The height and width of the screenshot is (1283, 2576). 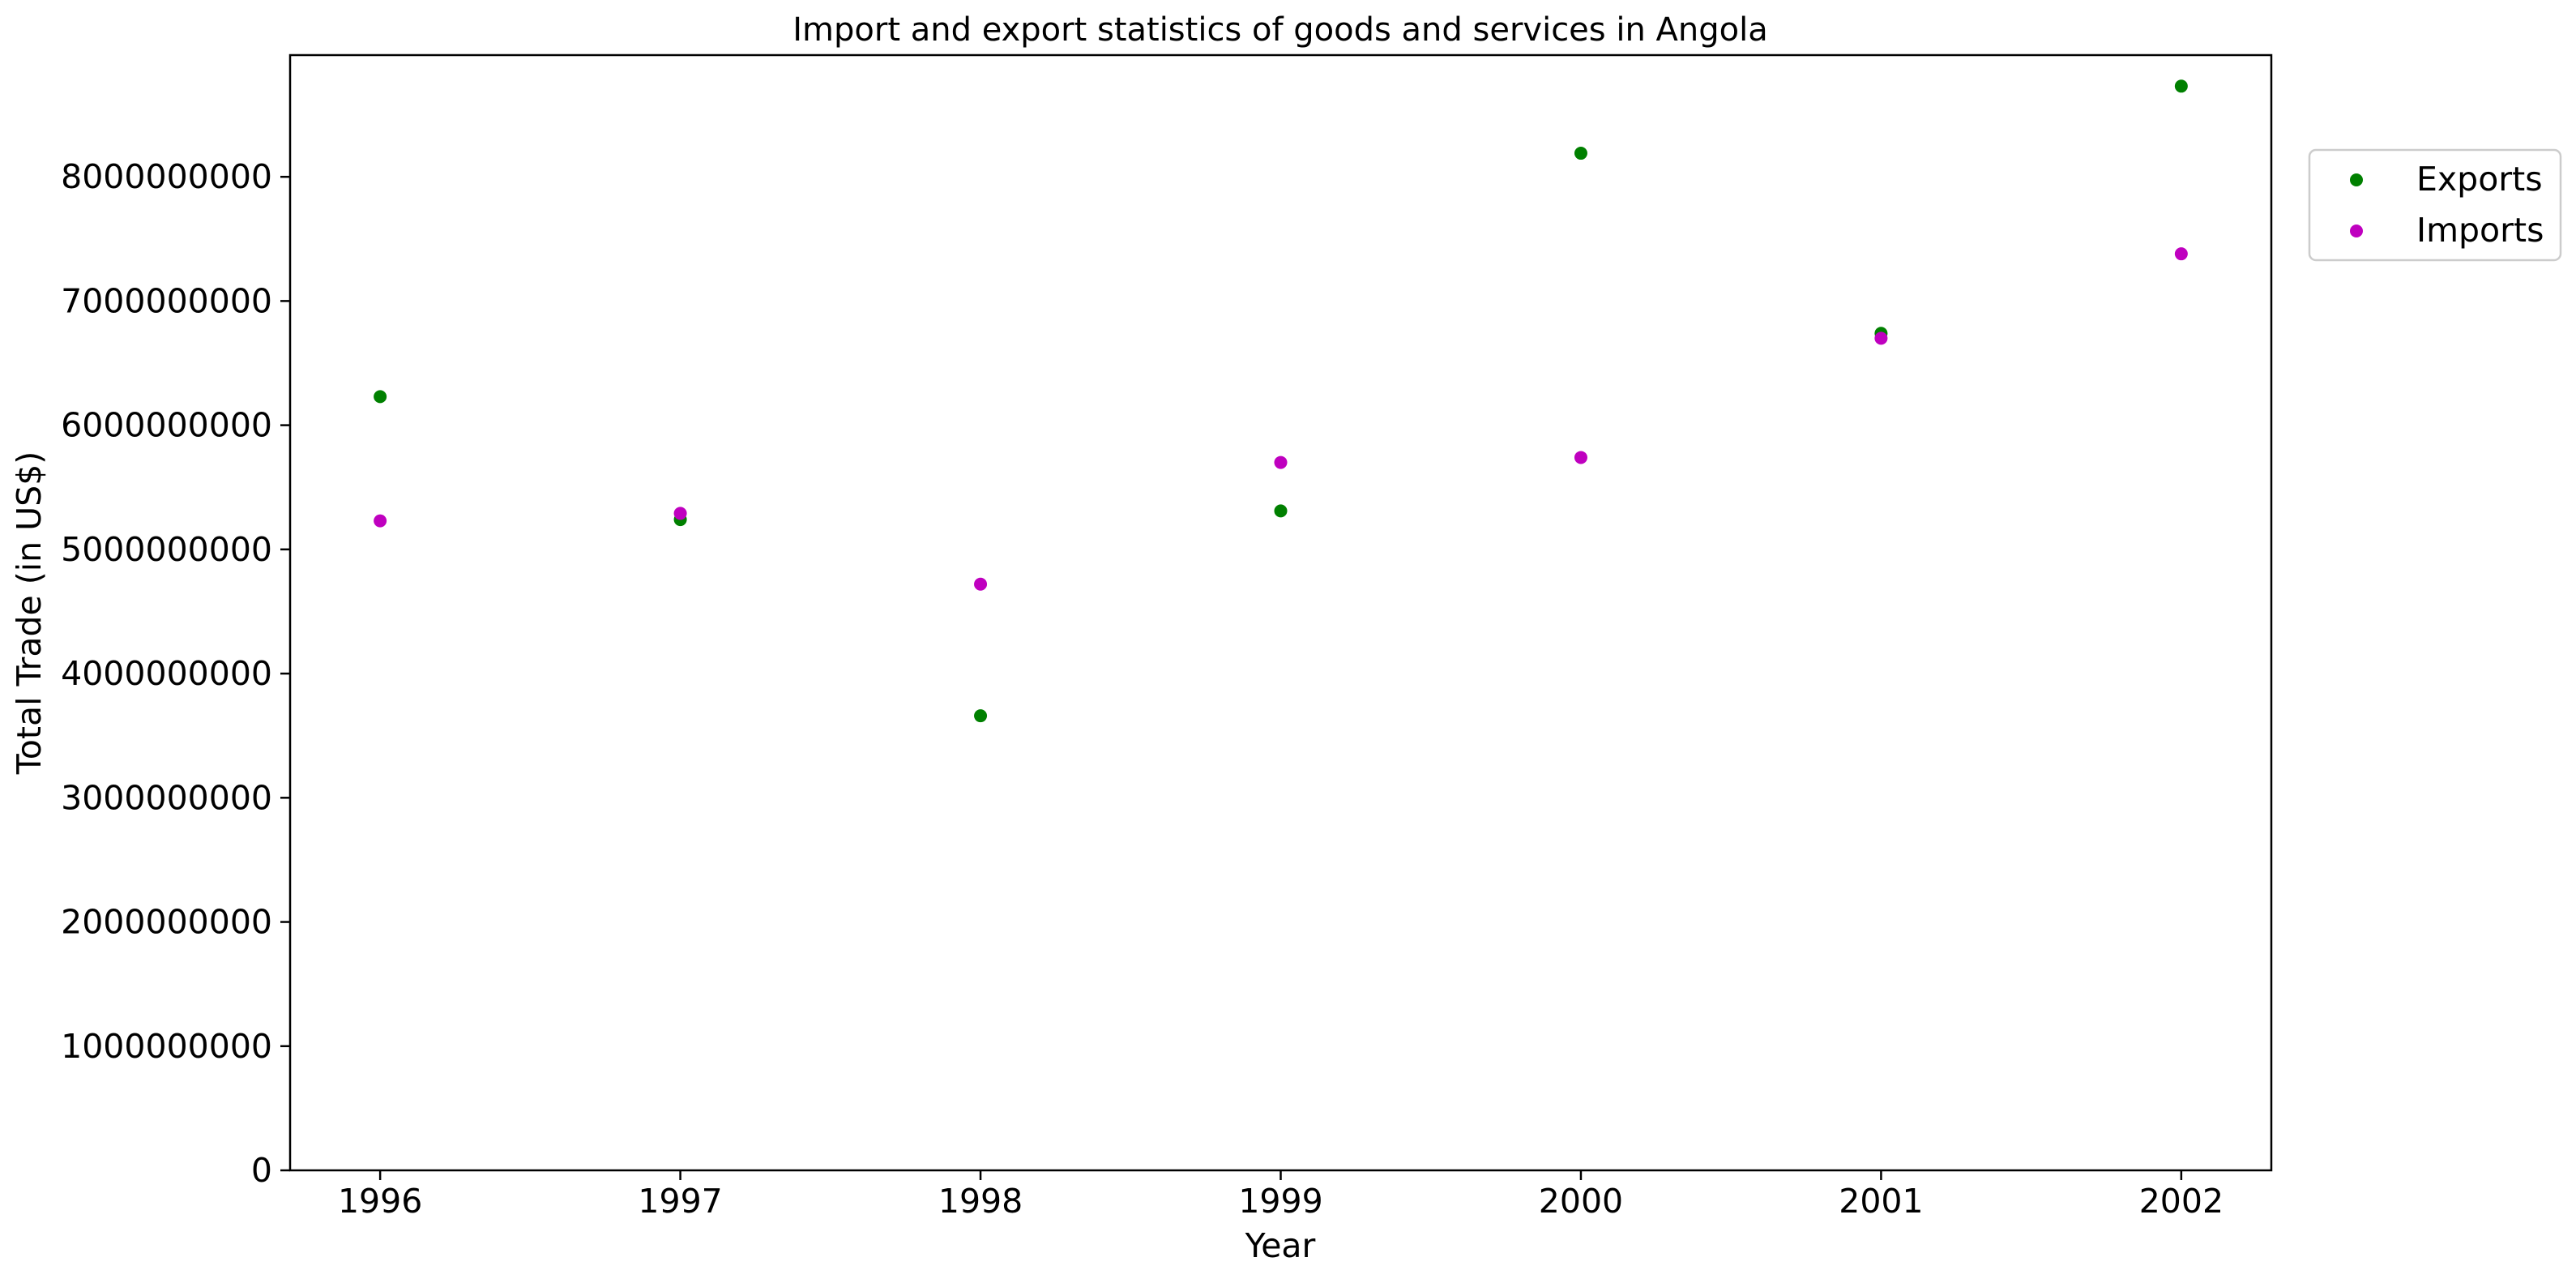 What do you see at coordinates (1881, 338) in the screenshot?
I see `point-imports-2001` at bounding box center [1881, 338].